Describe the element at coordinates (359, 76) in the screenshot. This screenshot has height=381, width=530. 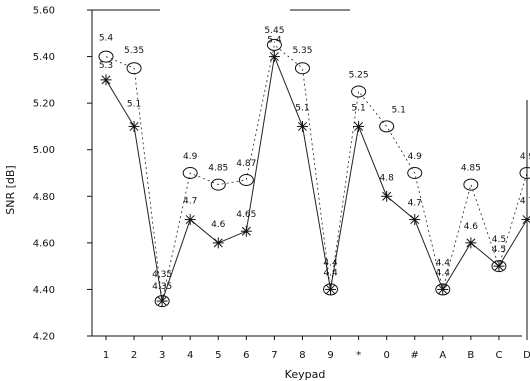
I see `data-label: 5.25` at that location.